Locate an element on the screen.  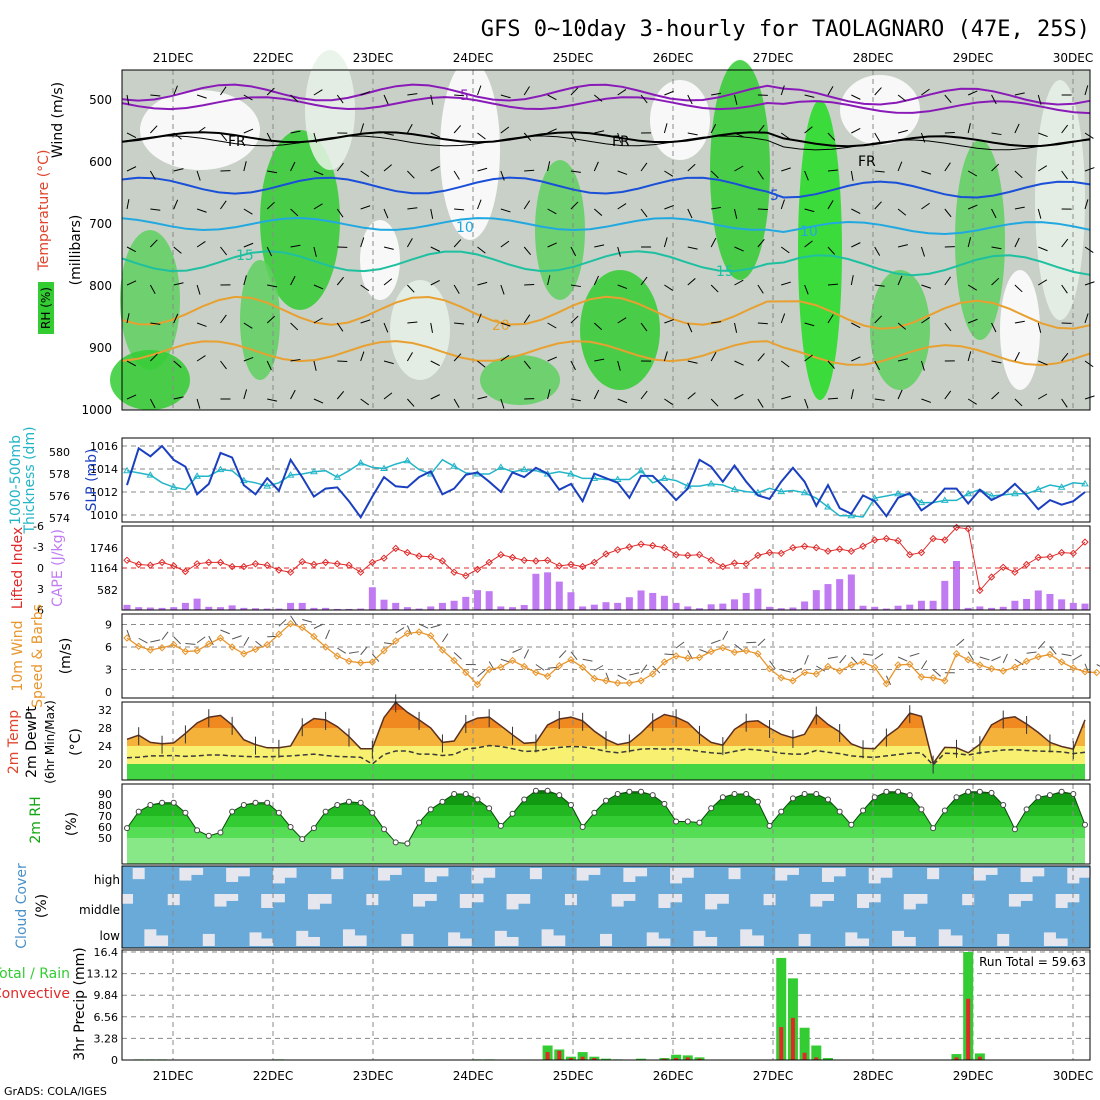
precip-tick: 0 is located at coordinates (114, 1060).